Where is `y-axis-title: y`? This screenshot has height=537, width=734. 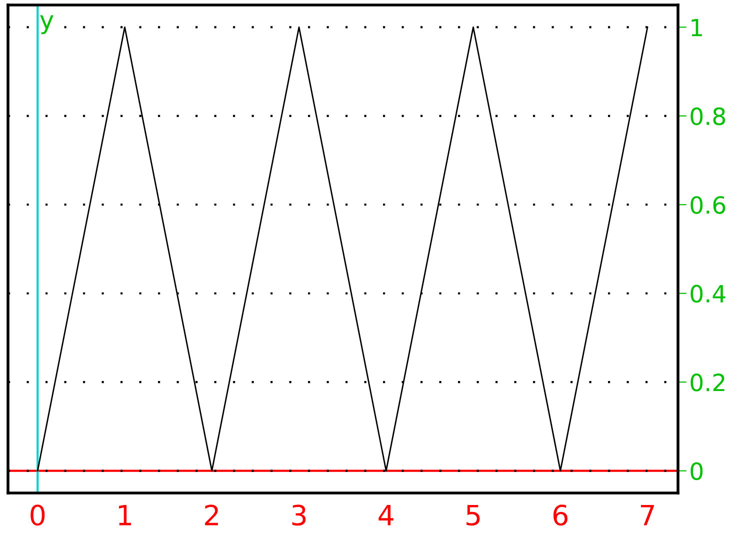
y-axis-title: y is located at coordinates (47, 24).